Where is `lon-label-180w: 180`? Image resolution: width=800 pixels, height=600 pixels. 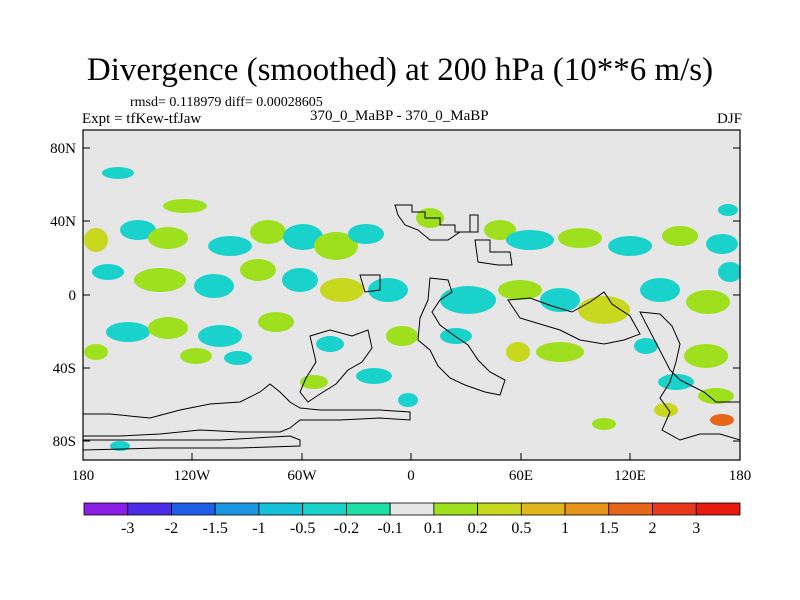
lon-label-180w: 180 is located at coordinates (83, 476).